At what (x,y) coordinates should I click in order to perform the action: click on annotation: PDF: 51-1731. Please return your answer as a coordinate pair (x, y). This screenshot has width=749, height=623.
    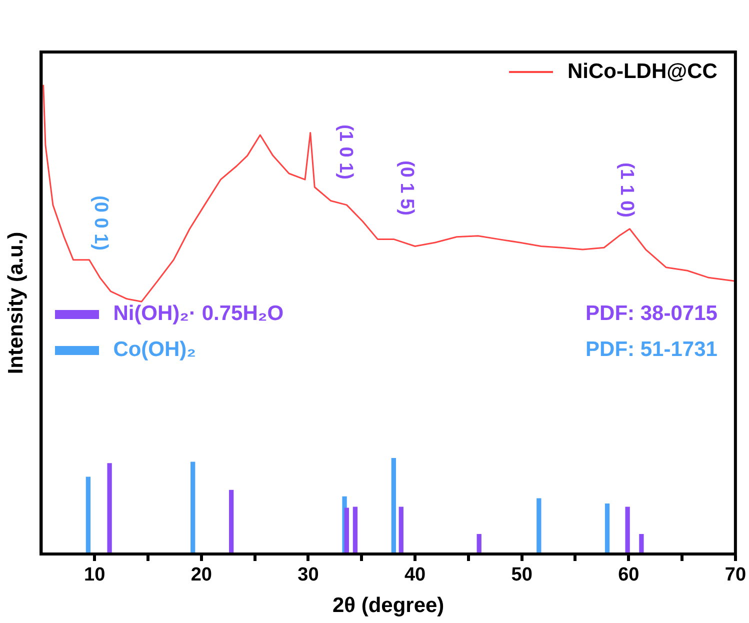
    Looking at the image, I should click on (652, 350).